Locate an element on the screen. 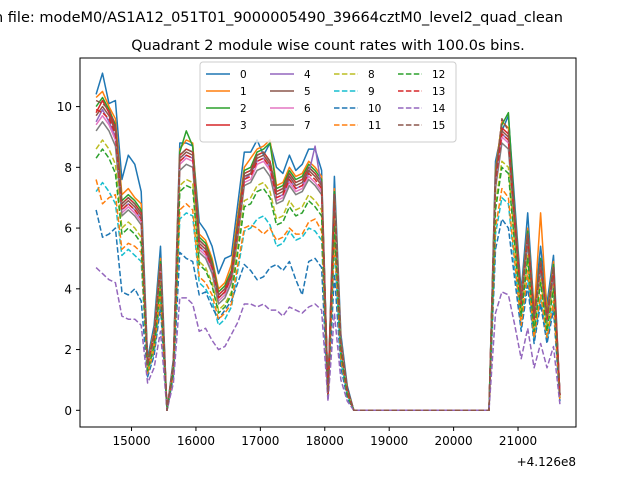 Image resolution: width=640 pixels, height=480 pixels. y-tick-label: 0 is located at coordinates (68, 411).